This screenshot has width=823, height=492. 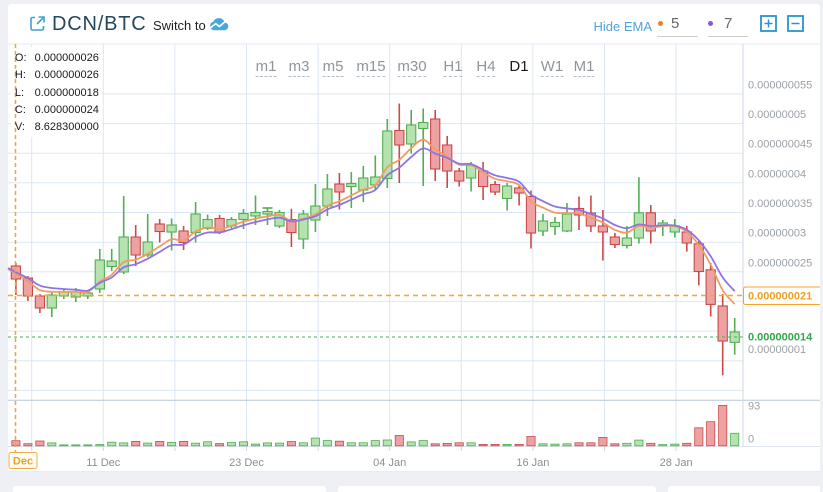 What do you see at coordinates (246, 463) in the screenshot?
I see `svg-text: 23 Dec` at bounding box center [246, 463].